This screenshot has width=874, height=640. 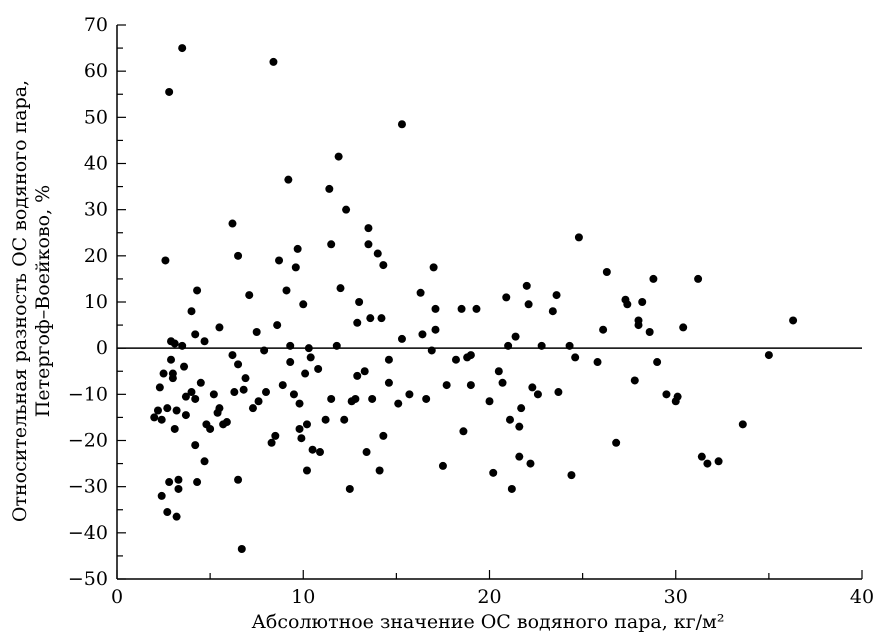 I want to click on x-tick-label: 30, so click(x=676, y=597).